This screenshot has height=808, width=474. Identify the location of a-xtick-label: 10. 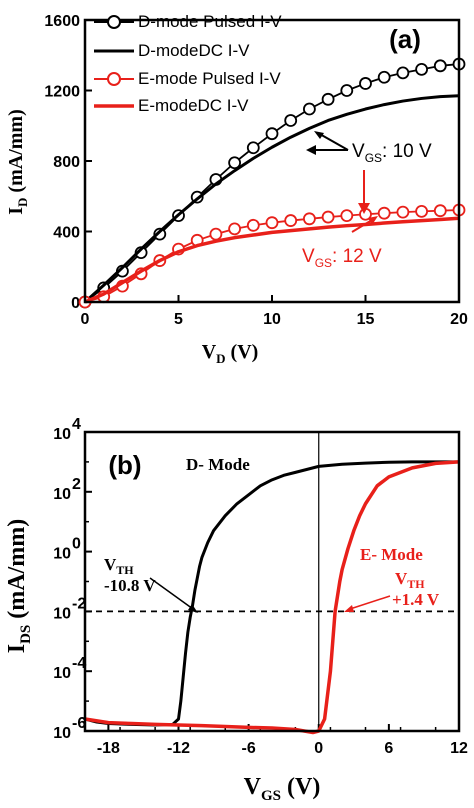
(272, 319).